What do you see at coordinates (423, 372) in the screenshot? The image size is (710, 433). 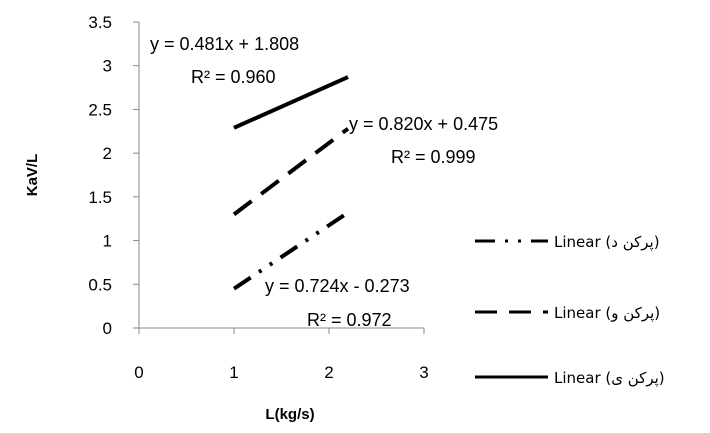 I see `x-tick-label: 3` at bounding box center [423, 372].